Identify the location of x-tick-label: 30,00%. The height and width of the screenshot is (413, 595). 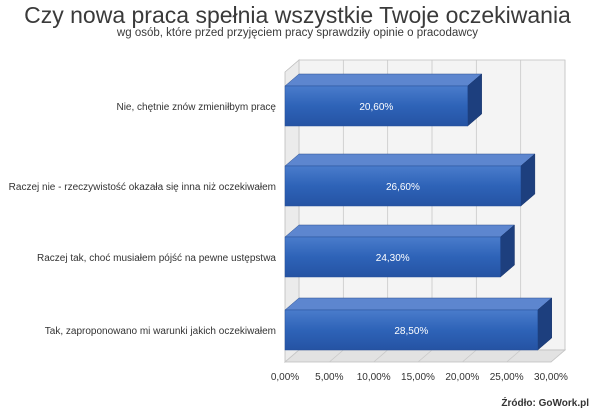
(551, 377).